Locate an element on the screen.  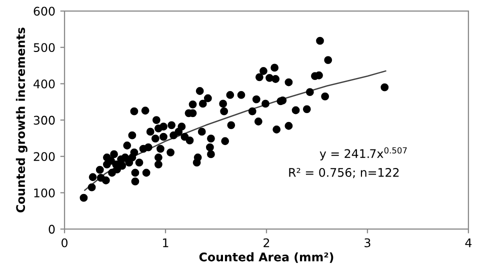
y-tick-label: 0 is located at coordinates (51, 229).